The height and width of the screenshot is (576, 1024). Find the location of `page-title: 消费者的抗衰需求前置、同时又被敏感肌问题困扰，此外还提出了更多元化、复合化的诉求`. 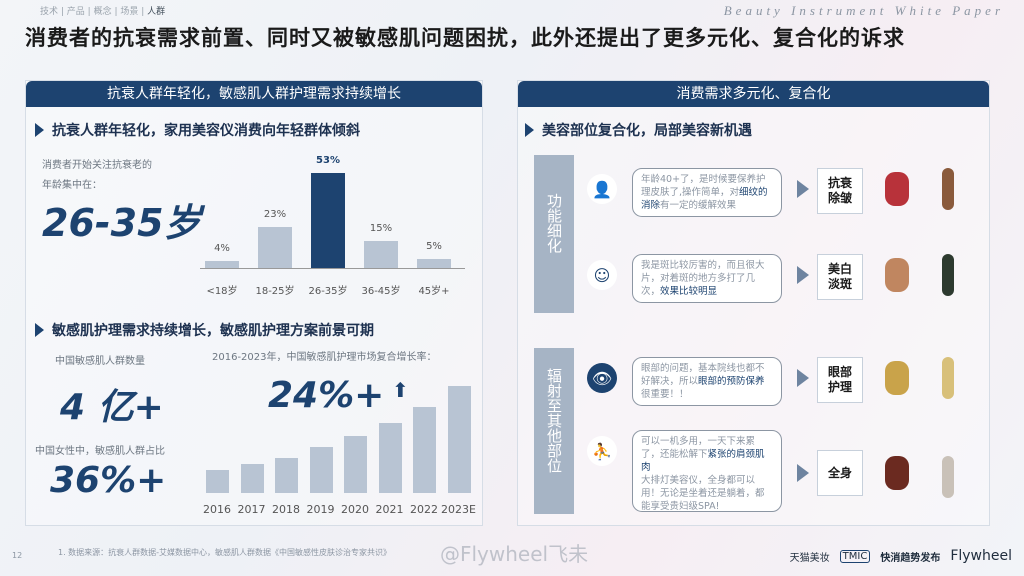

page-title: 消费者的抗衰需求前置、同时又被敏感肌问题困扰，此外还提出了更多元化、复合化的诉求 is located at coordinates (465, 38).